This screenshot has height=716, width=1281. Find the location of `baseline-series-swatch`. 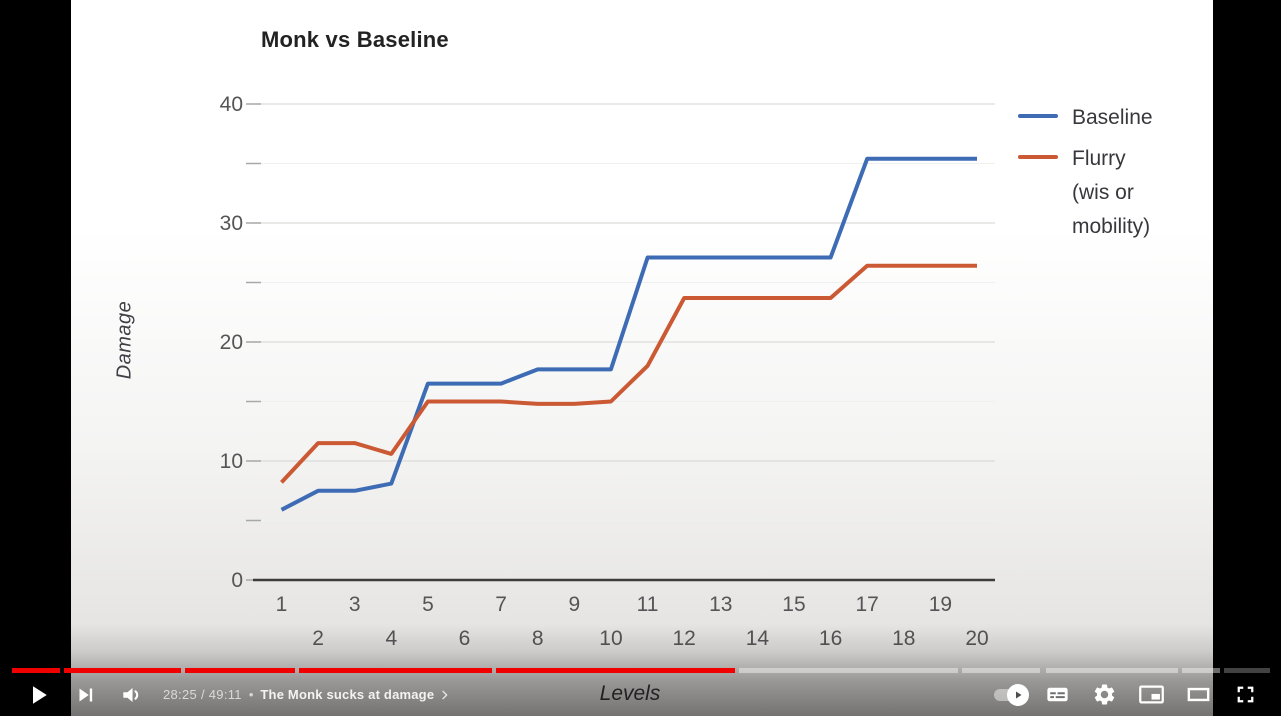

baseline-series-swatch is located at coordinates (1038, 116).